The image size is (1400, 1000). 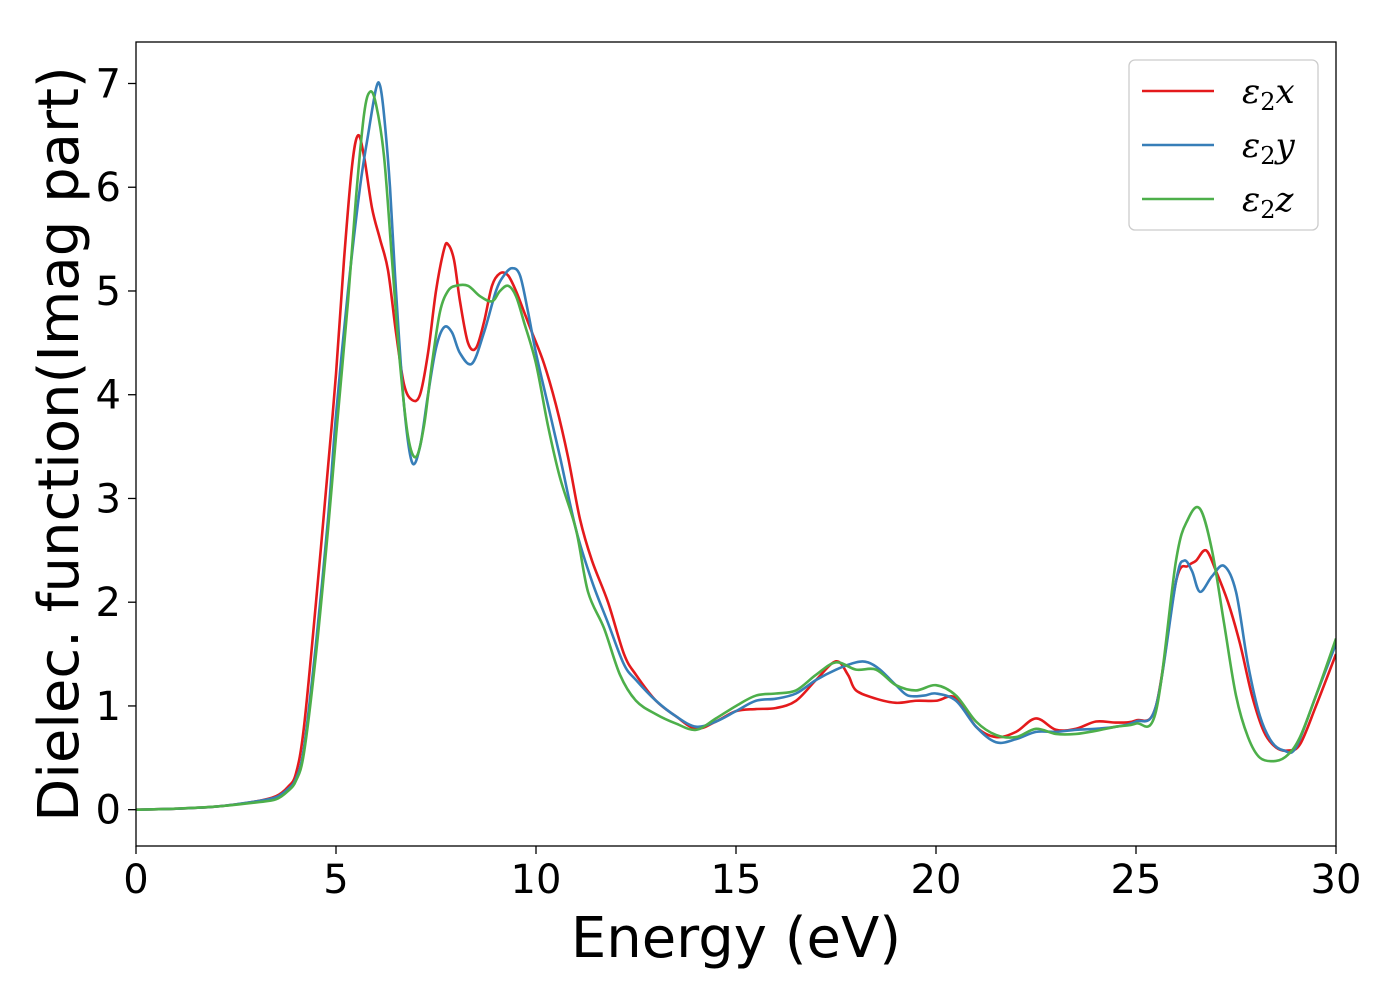 I want to click on legend-label-z: ε2z, so click(x=1268, y=202).